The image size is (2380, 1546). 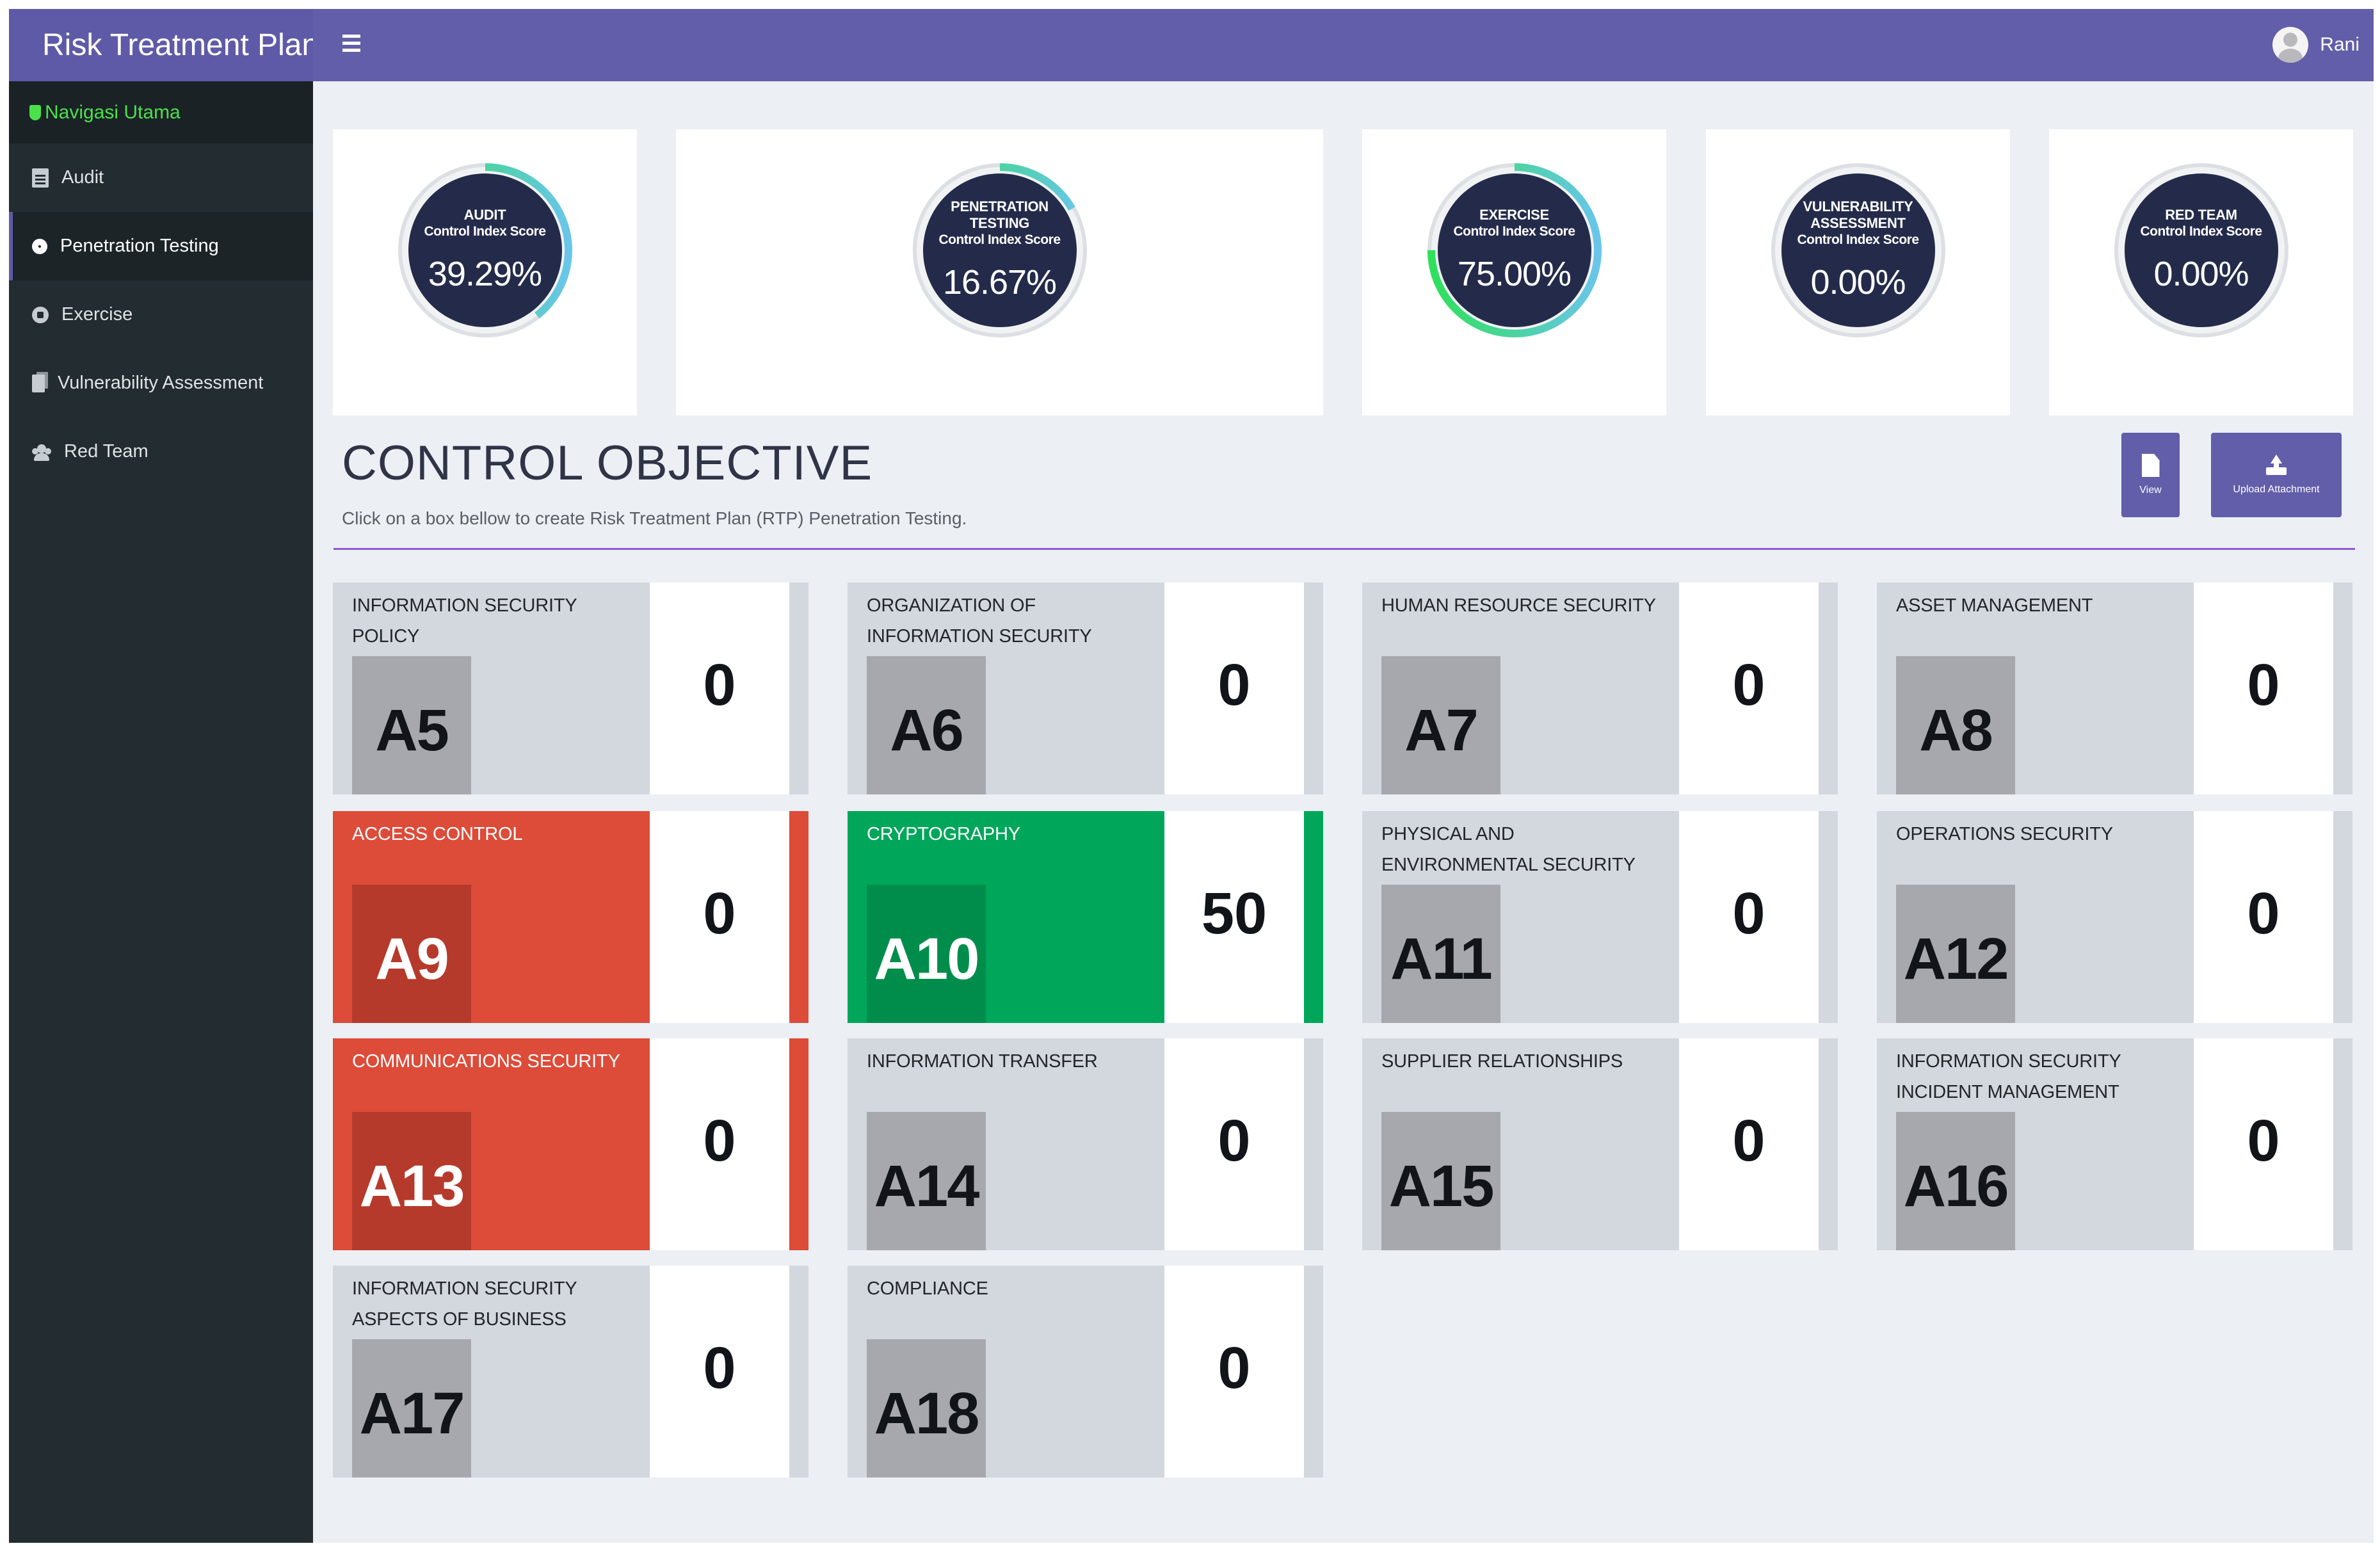 What do you see at coordinates (1441, 730) in the screenshot?
I see `tile-code: A7` at bounding box center [1441, 730].